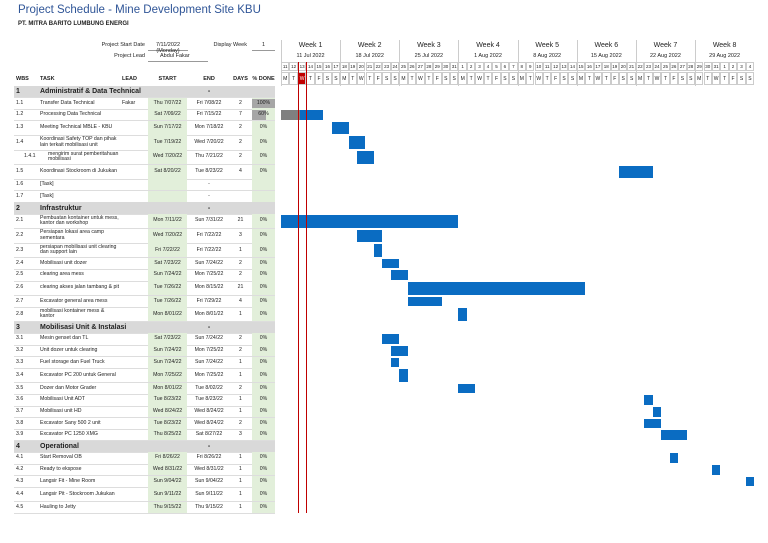 The image size is (768, 543). What do you see at coordinates (209, 262) in the screenshot?
I see `end: Sun 7/24/22` at bounding box center [209, 262].